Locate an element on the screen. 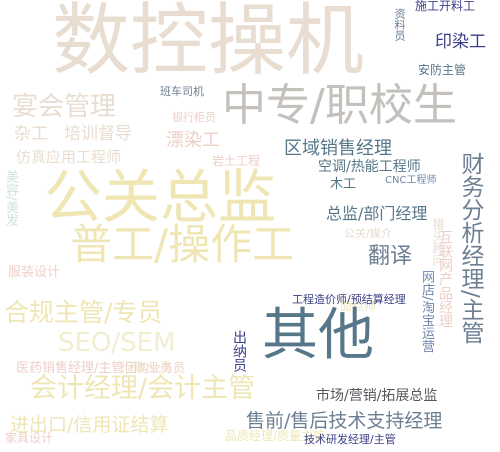 The width and height of the screenshot is (500, 452). cloud-word: 杂工 is located at coordinates (31, 134).